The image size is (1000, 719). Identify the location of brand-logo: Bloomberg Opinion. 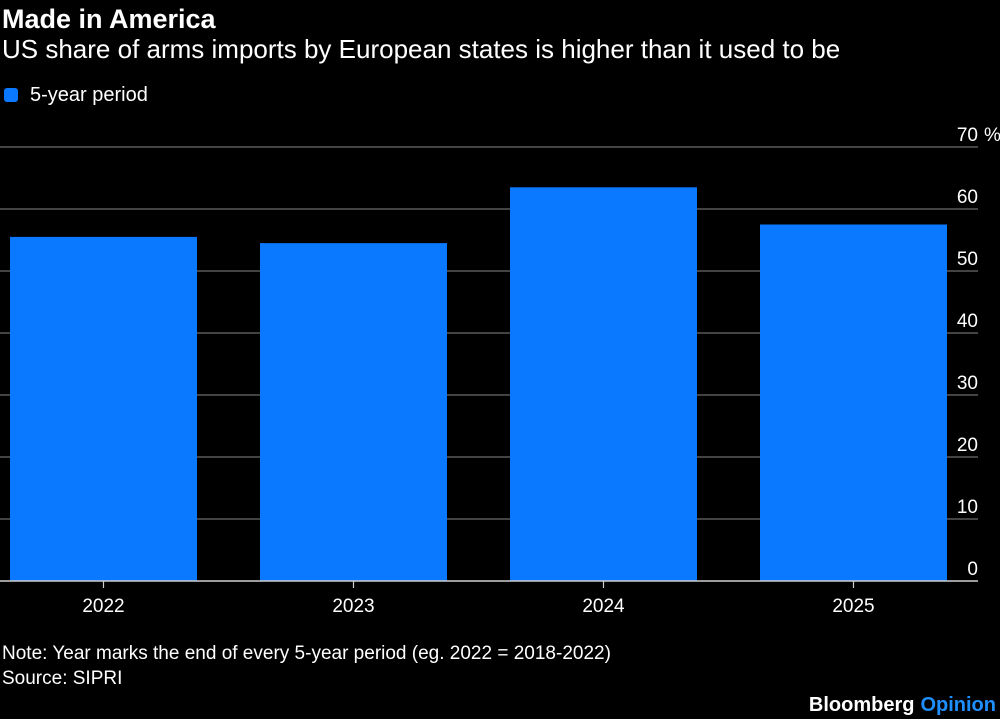
(902, 705).